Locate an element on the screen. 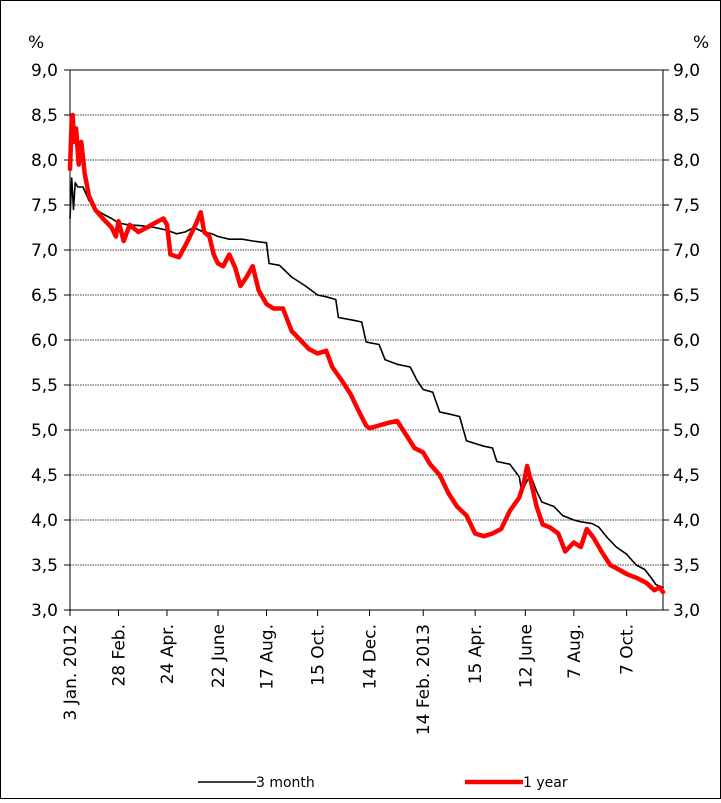 This screenshot has height=803, width=721. y-tick-label-left: 5,0 is located at coordinates (44, 431).